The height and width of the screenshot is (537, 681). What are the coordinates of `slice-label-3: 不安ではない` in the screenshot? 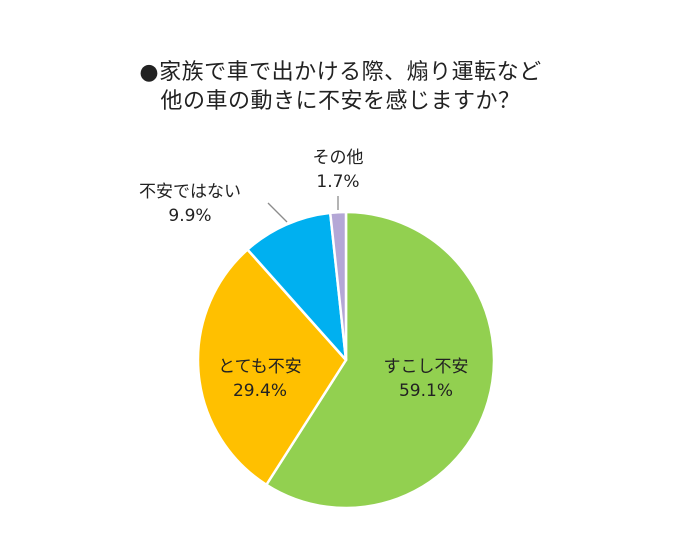 It's located at (190, 192).